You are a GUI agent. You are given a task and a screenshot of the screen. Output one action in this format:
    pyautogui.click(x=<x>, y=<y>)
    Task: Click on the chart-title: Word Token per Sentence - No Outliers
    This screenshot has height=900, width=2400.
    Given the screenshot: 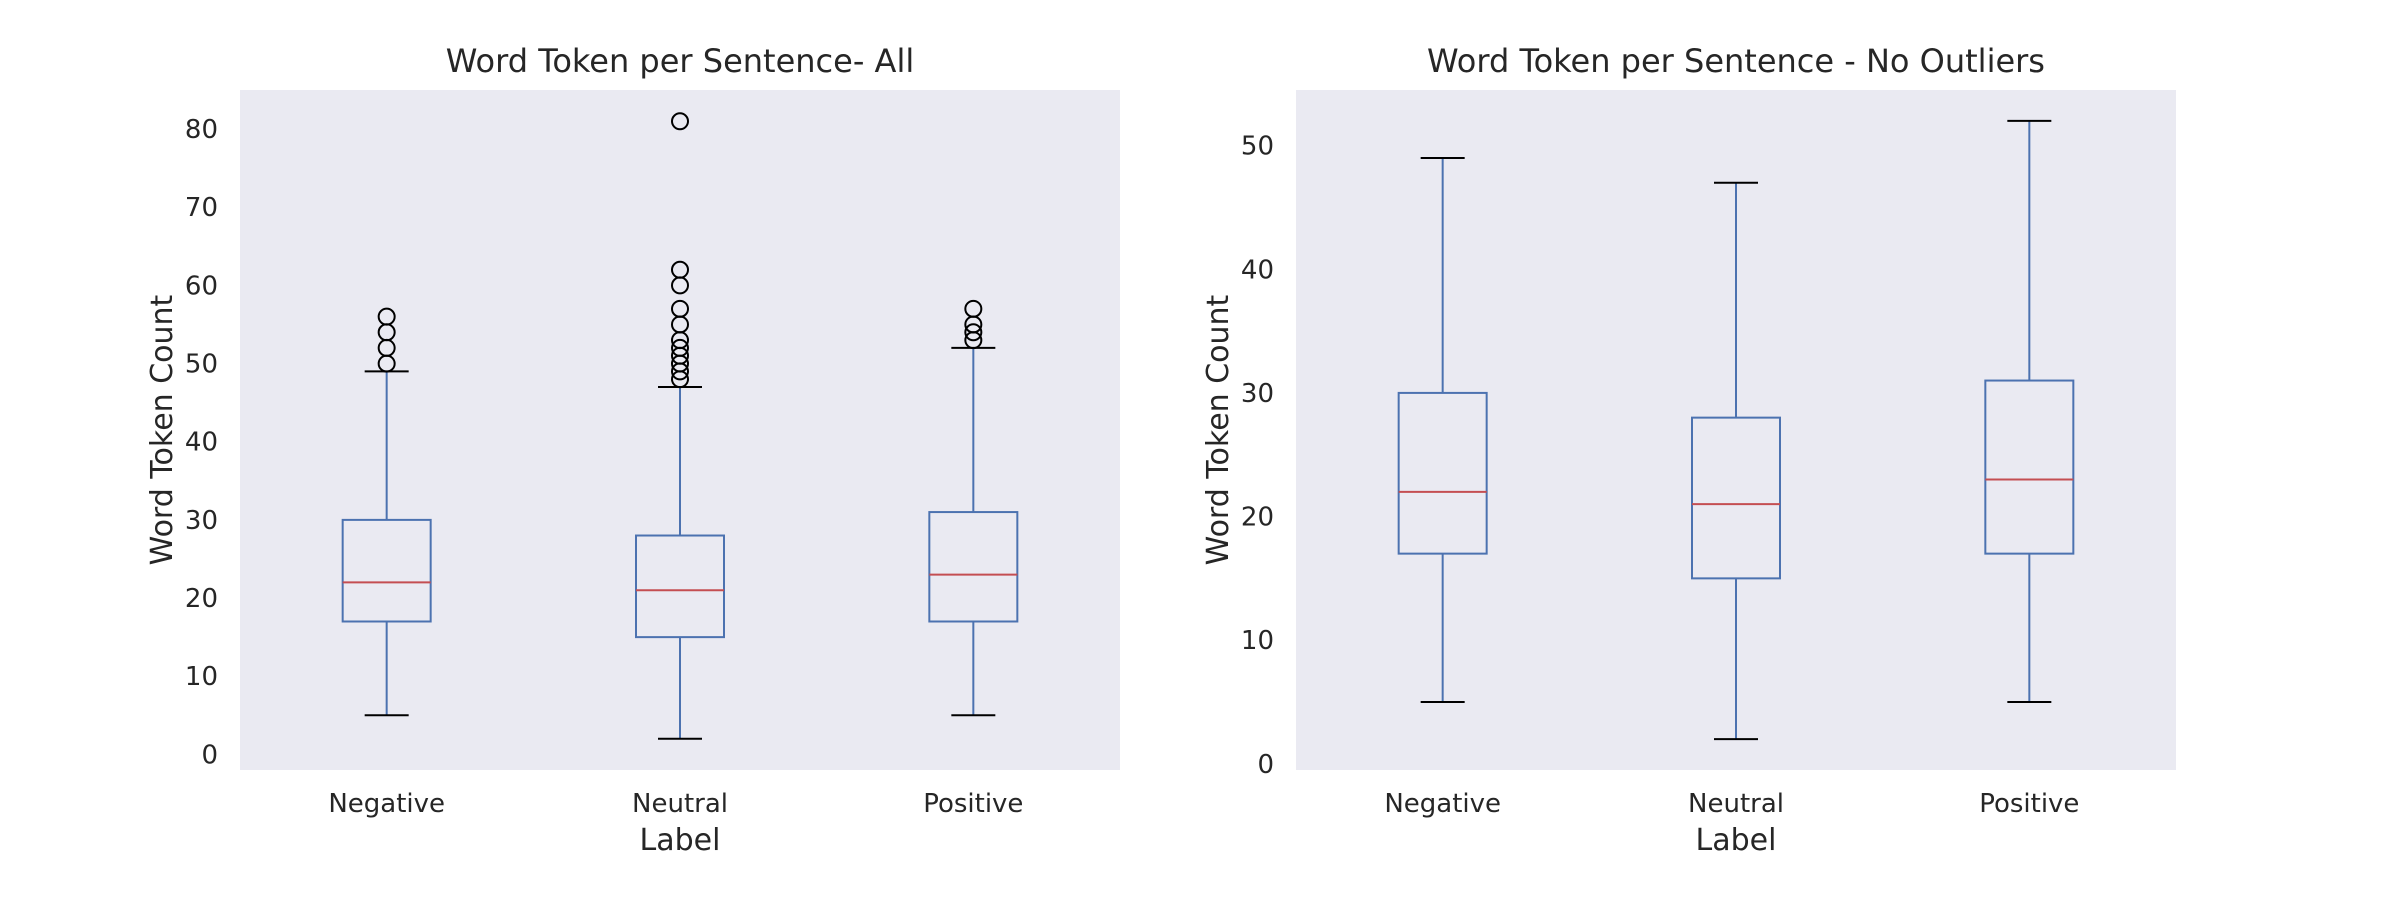 What is the action you would take?
    pyautogui.click(x=1736, y=61)
    